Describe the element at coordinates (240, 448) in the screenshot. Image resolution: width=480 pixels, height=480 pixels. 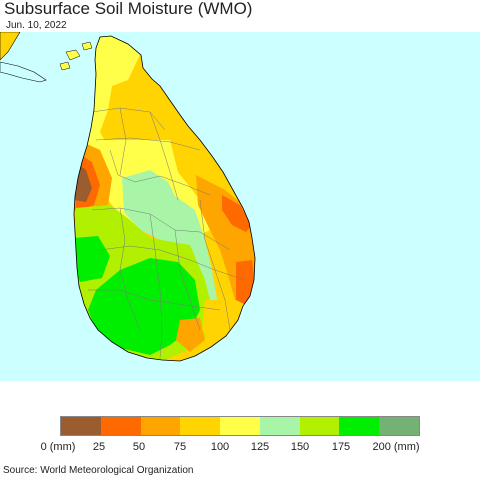
I see `legend-ticks: 0 (mm) 25 50 75 100 125 150 175 200 (mm)` at that location.